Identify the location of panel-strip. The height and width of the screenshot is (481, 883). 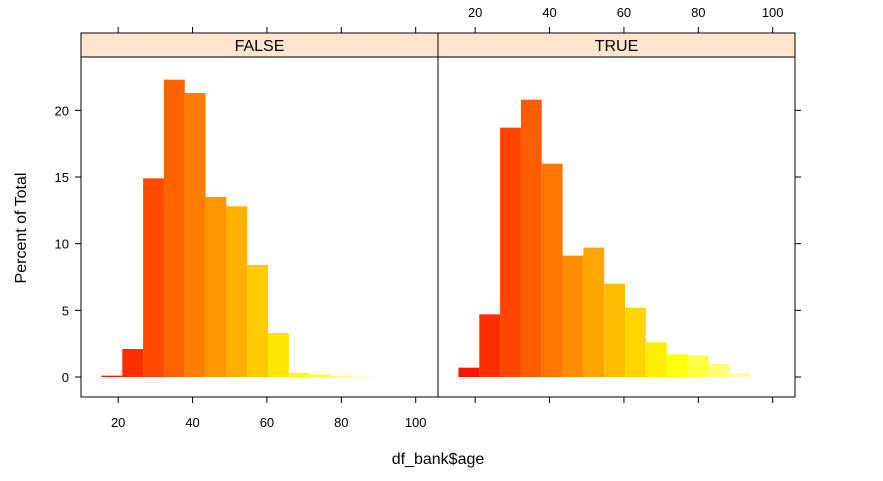
(259, 45).